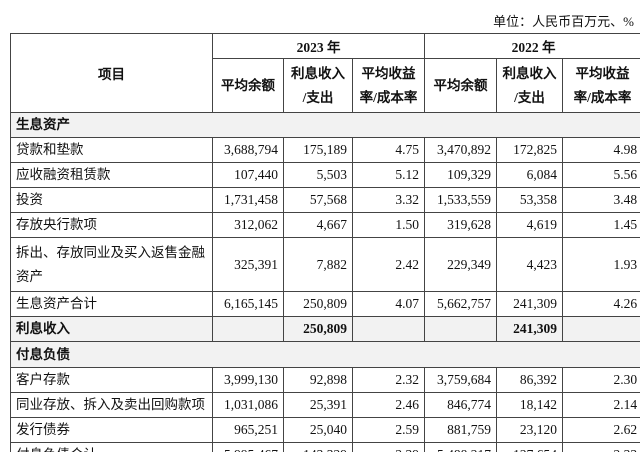 The width and height of the screenshot is (640, 452). I want to click on cell: 4.75, so click(388, 150).